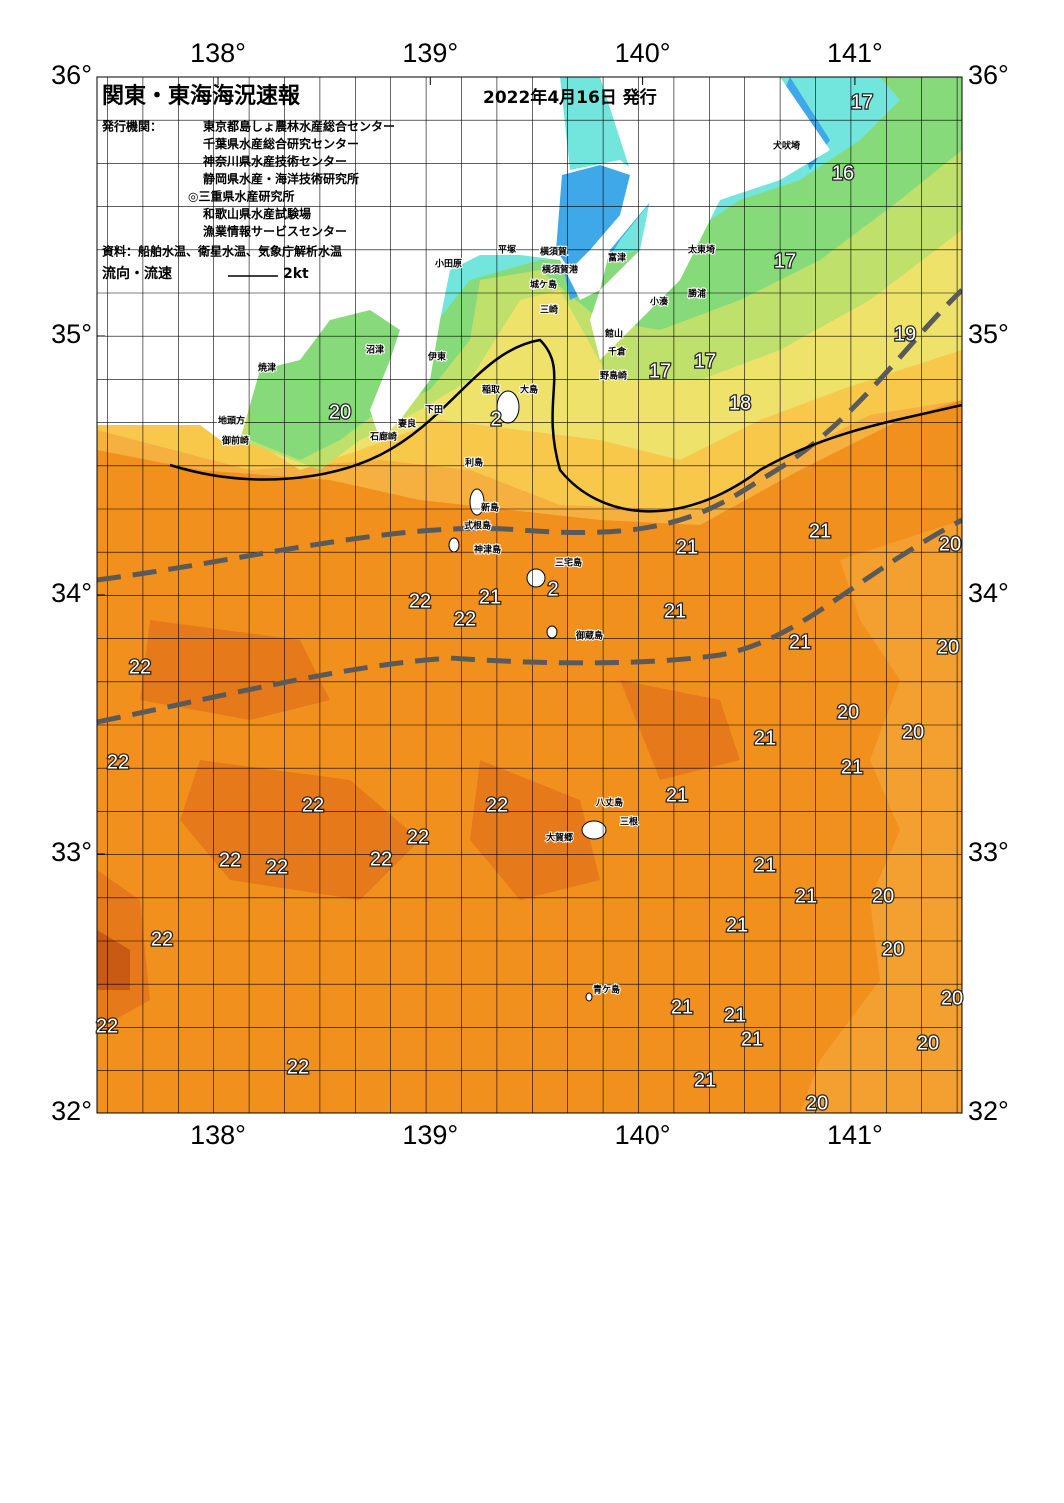 The image size is (1064, 1503). Describe the element at coordinates (643, 53) in the screenshot. I see `lon-label-top: 140°` at that location.